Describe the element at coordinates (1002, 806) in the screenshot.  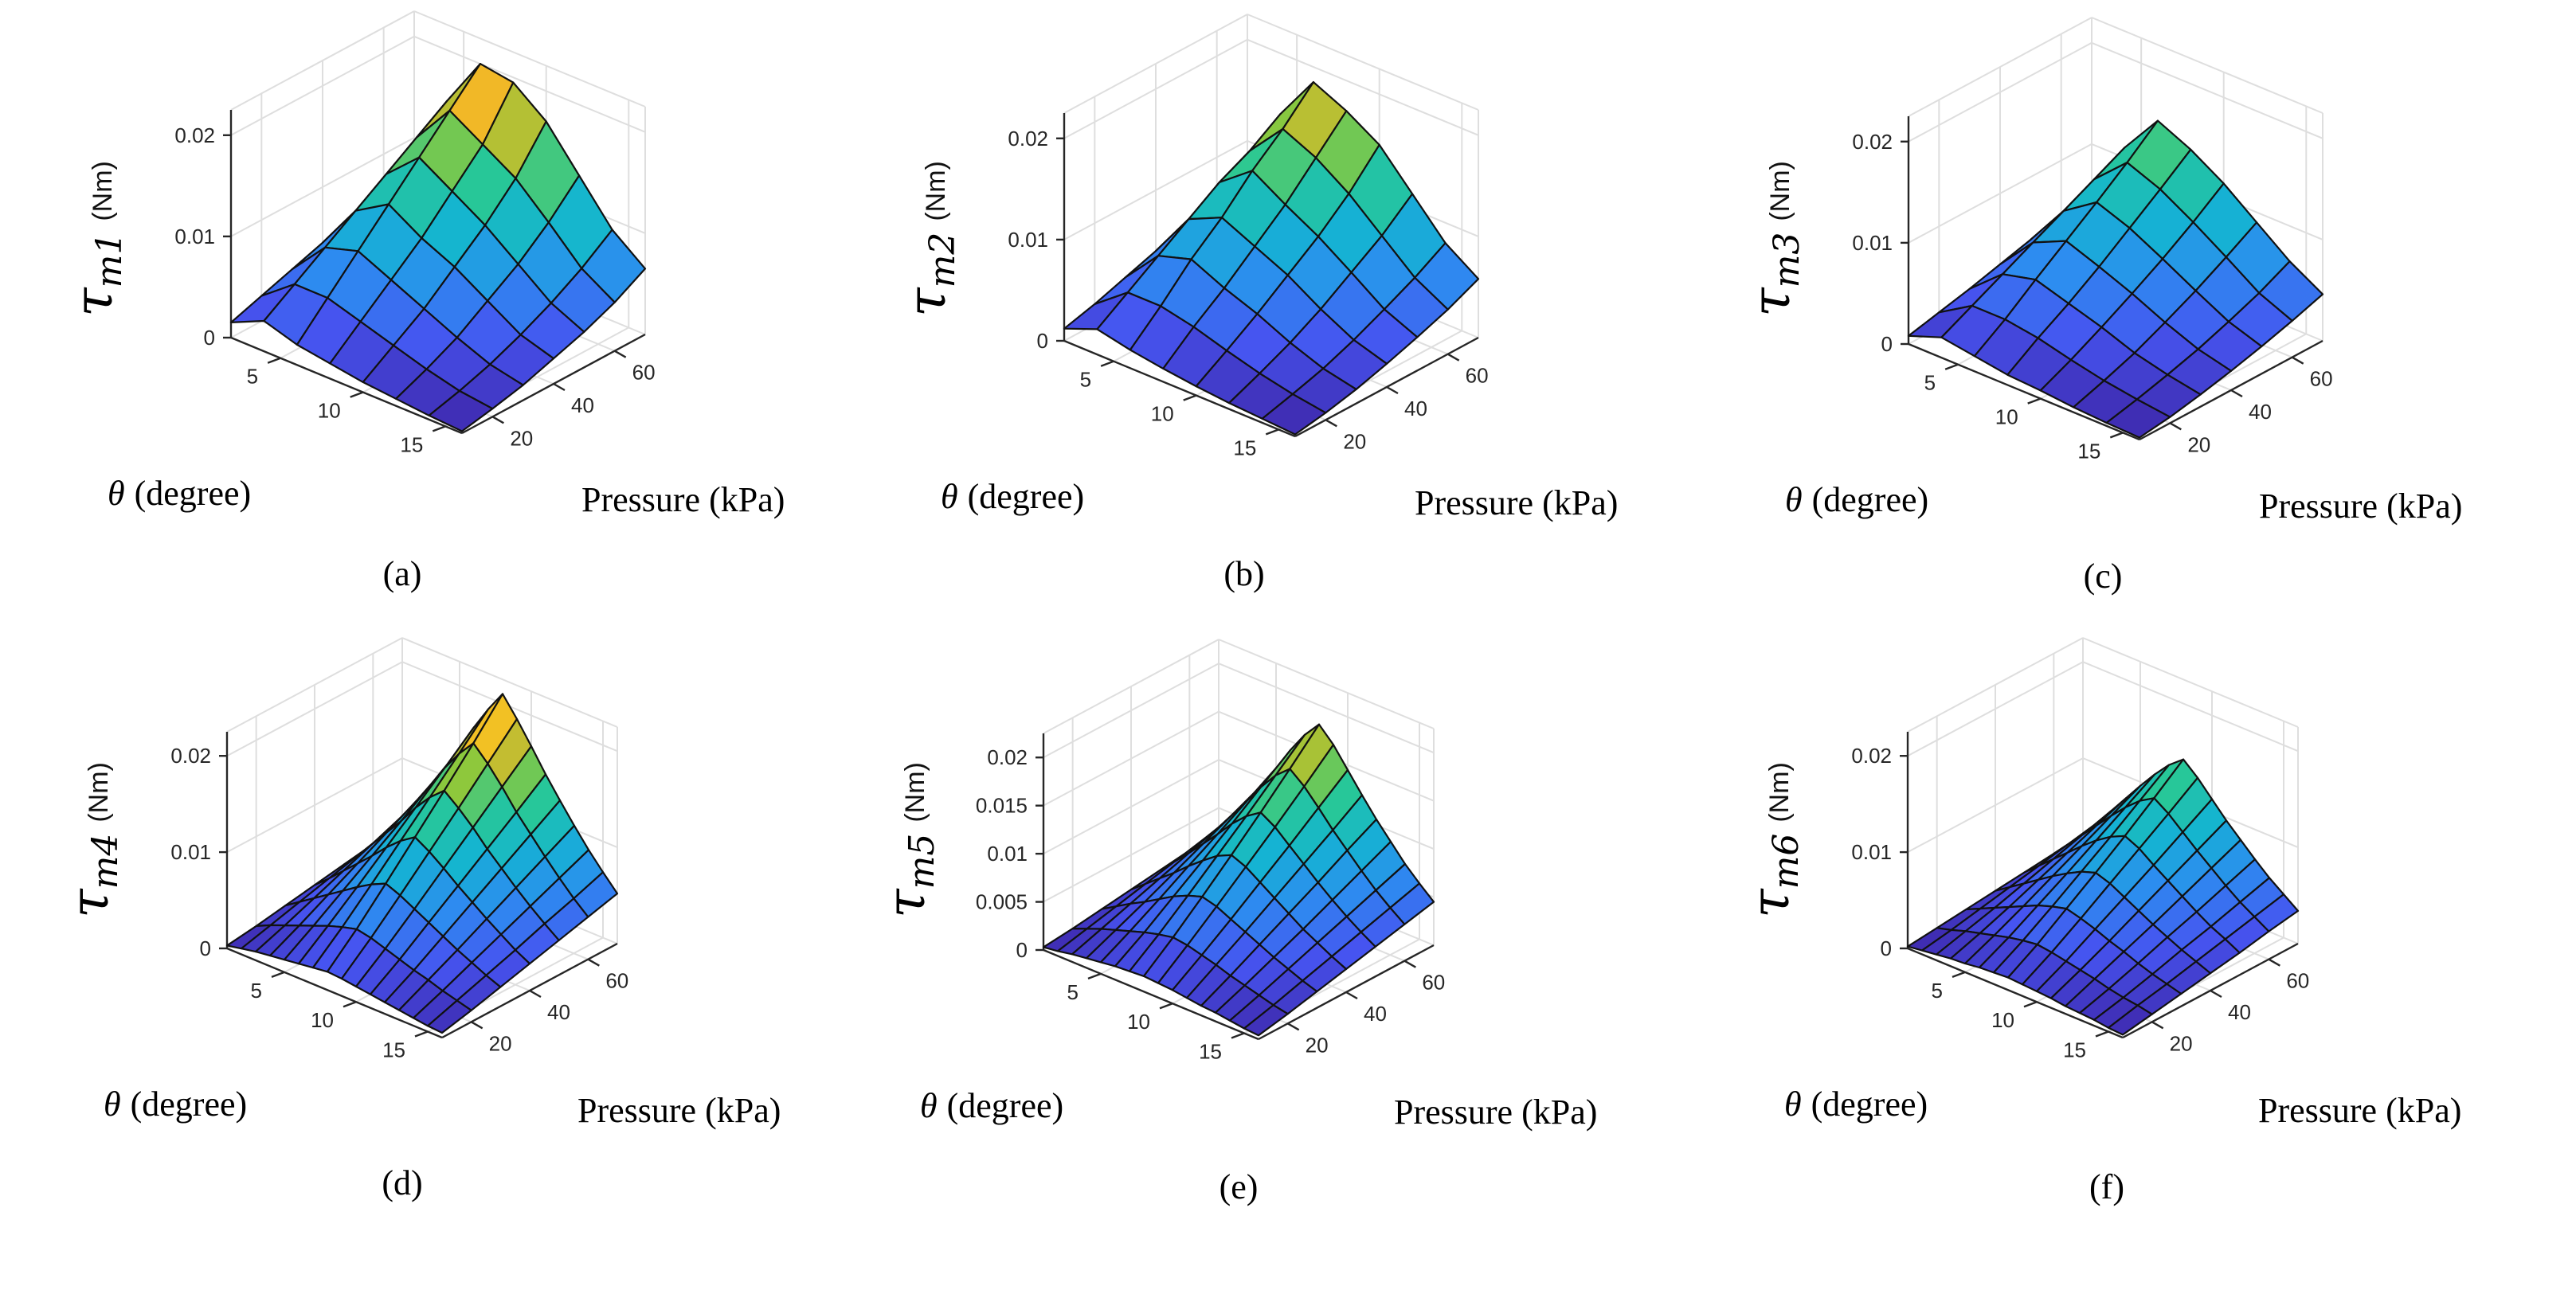
I see `z-tick-label: 0.015` at that location.